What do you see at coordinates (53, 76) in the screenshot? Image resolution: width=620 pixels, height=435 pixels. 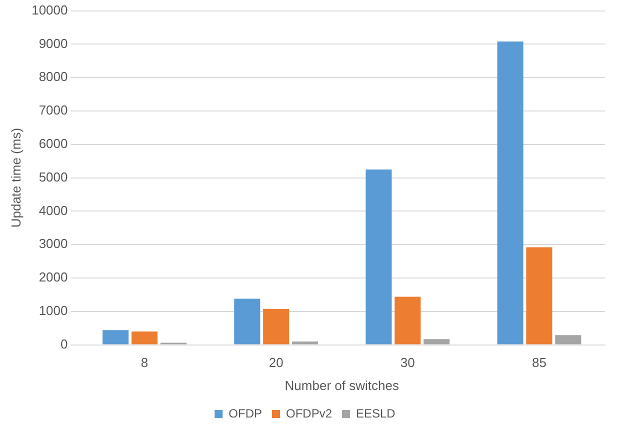 I see `y-tick-label: 8000` at bounding box center [53, 76].